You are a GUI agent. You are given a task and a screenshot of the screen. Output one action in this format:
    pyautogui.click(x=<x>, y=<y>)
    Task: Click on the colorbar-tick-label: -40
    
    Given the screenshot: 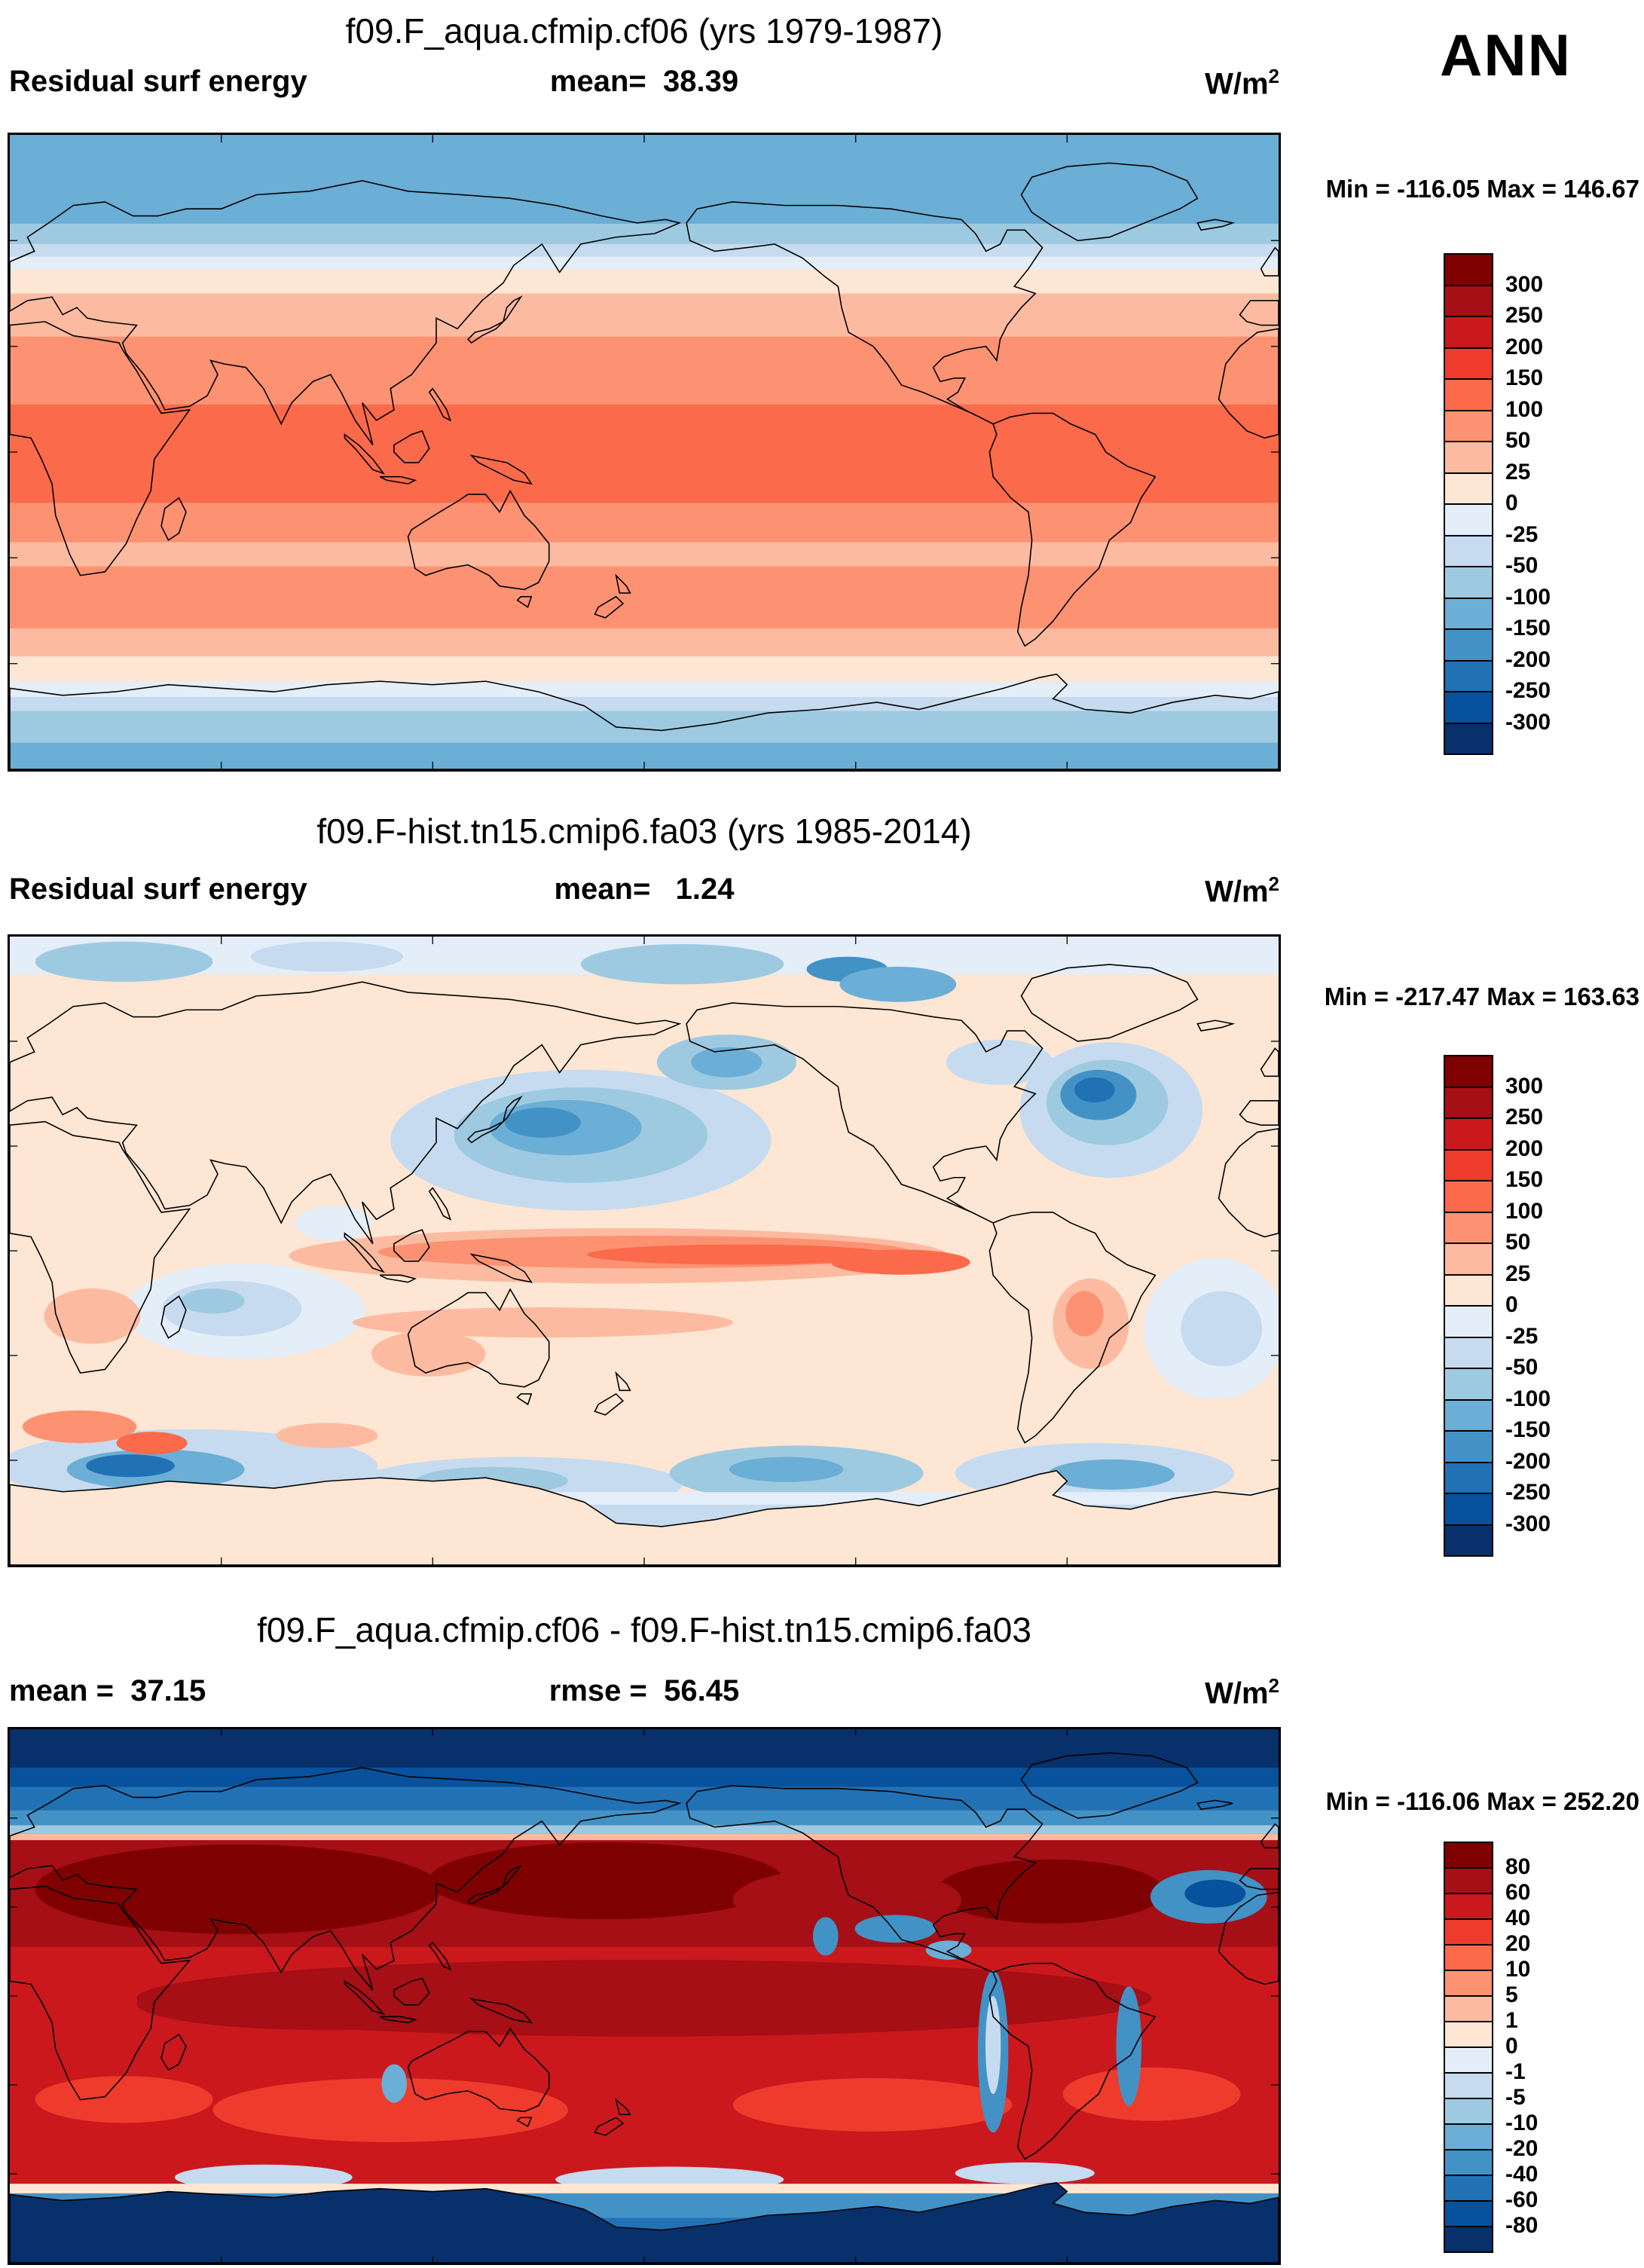 What is the action you would take?
    pyautogui.click(x=1522, y=2174)
    